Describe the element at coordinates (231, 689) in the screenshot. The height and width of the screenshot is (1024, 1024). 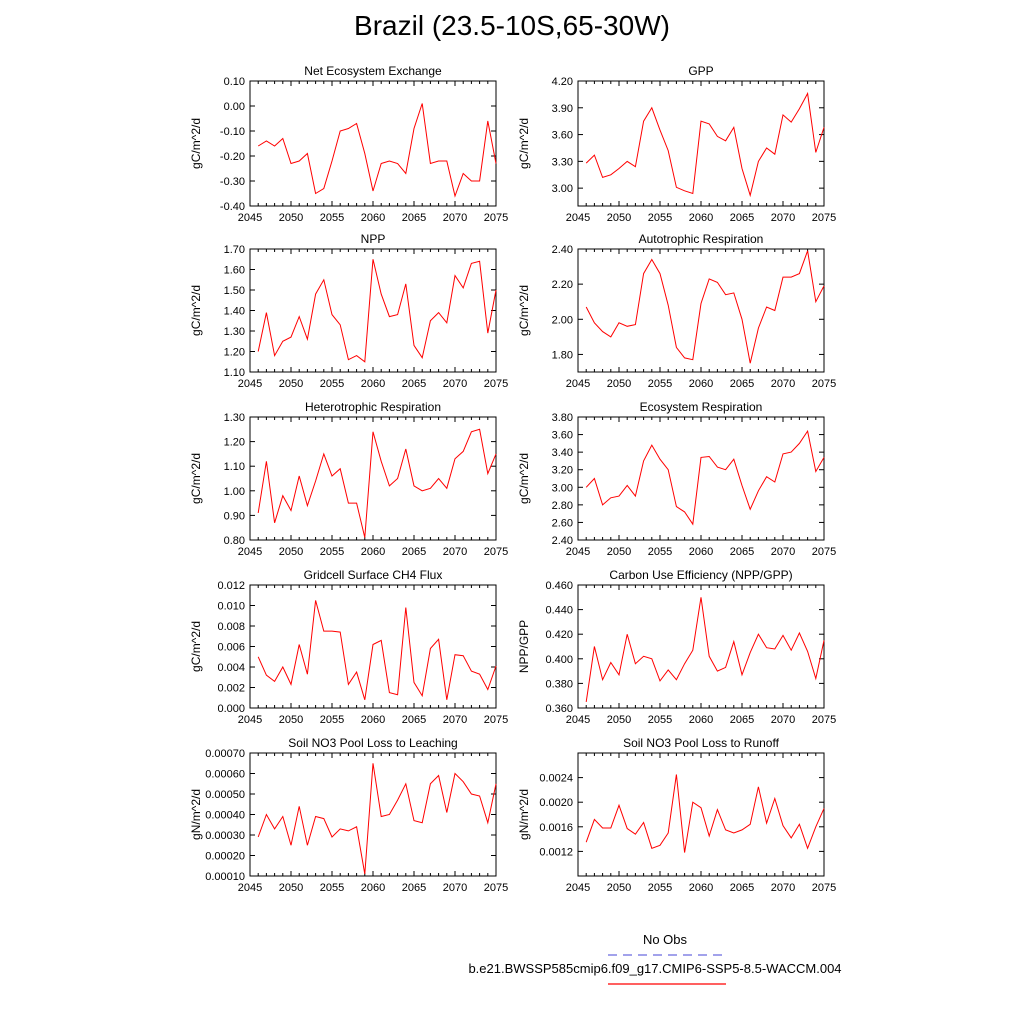
I see `y-tick-label: 0.002` at that location.